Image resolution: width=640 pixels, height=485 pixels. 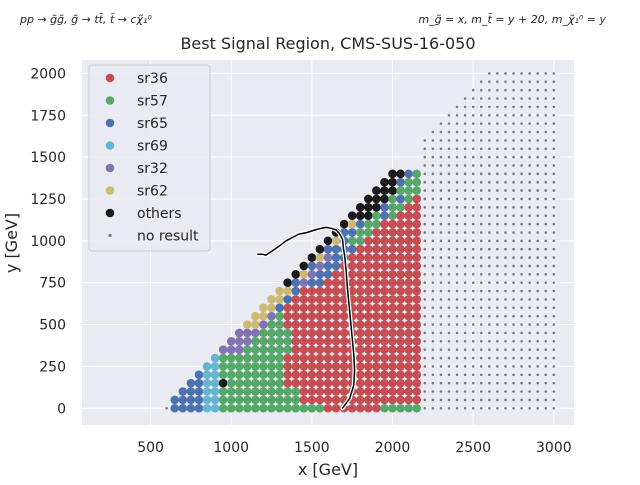 What do you see at coordinates (473, 448) in the screenshot?
I see `x-tick-label: 2500` at bounding box center [473, 448].